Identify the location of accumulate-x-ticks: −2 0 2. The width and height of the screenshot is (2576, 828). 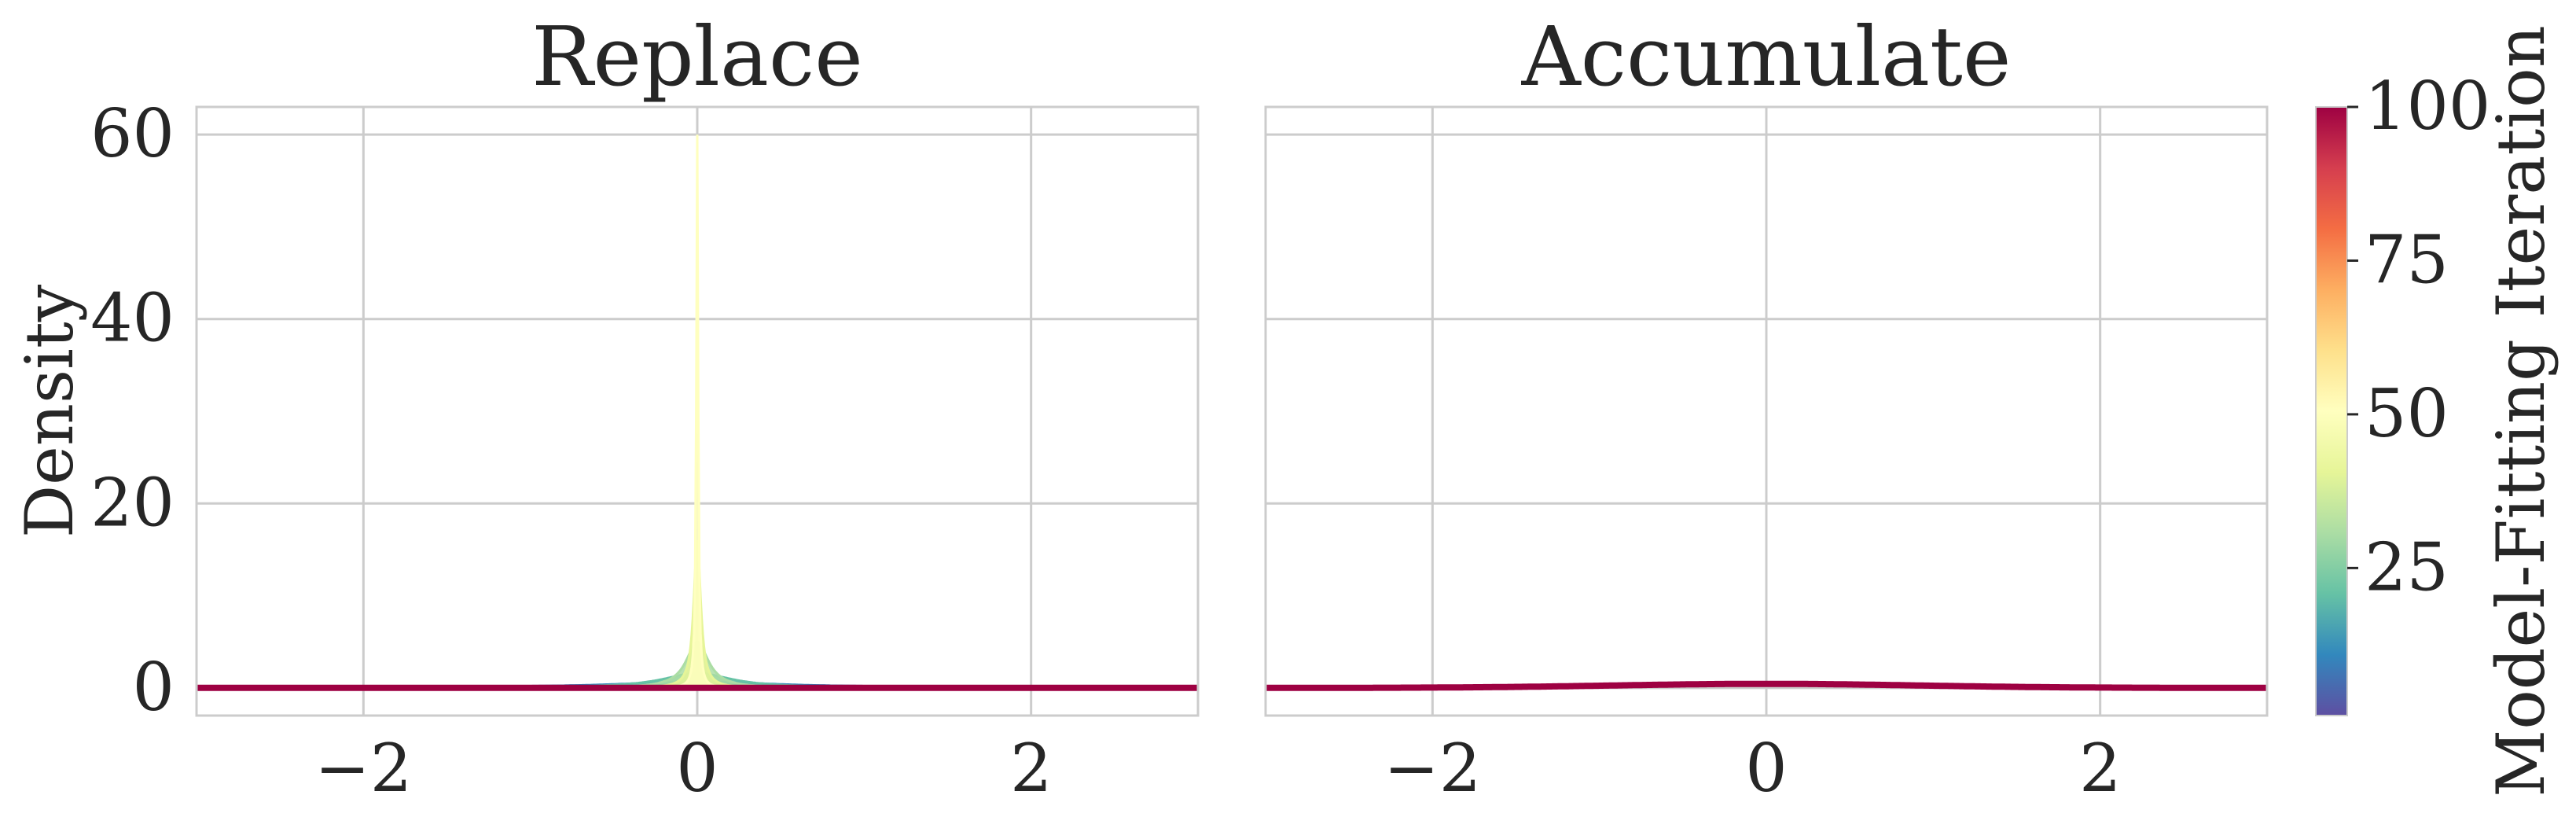
(1752, 768).